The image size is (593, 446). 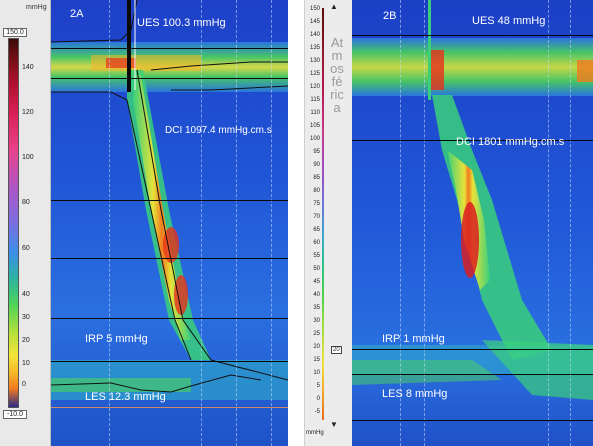 I want to click on reference-marker: 20, so click(x=336, y=350).